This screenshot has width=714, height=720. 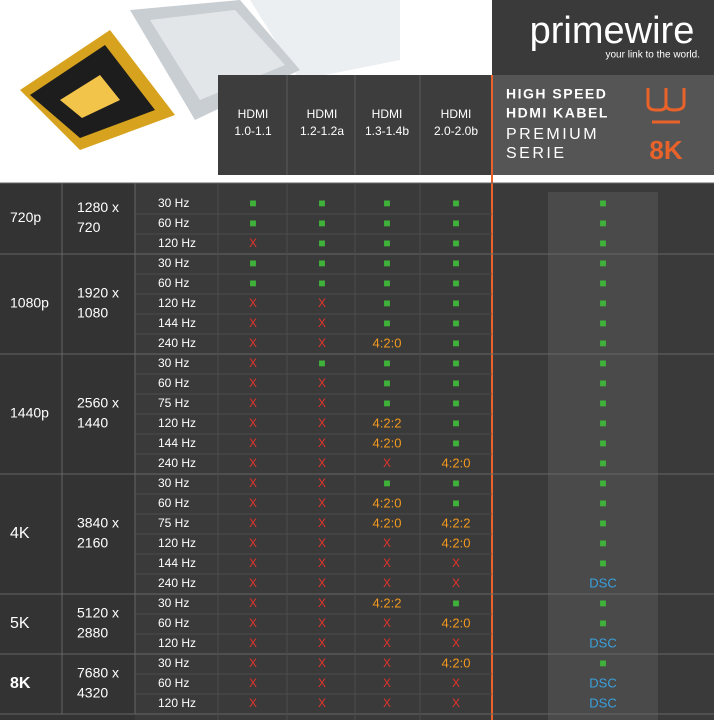 What do you see at coordinates (666, 106) in the screenshot?
I see `product-logo` at bounding box center [666, 106].